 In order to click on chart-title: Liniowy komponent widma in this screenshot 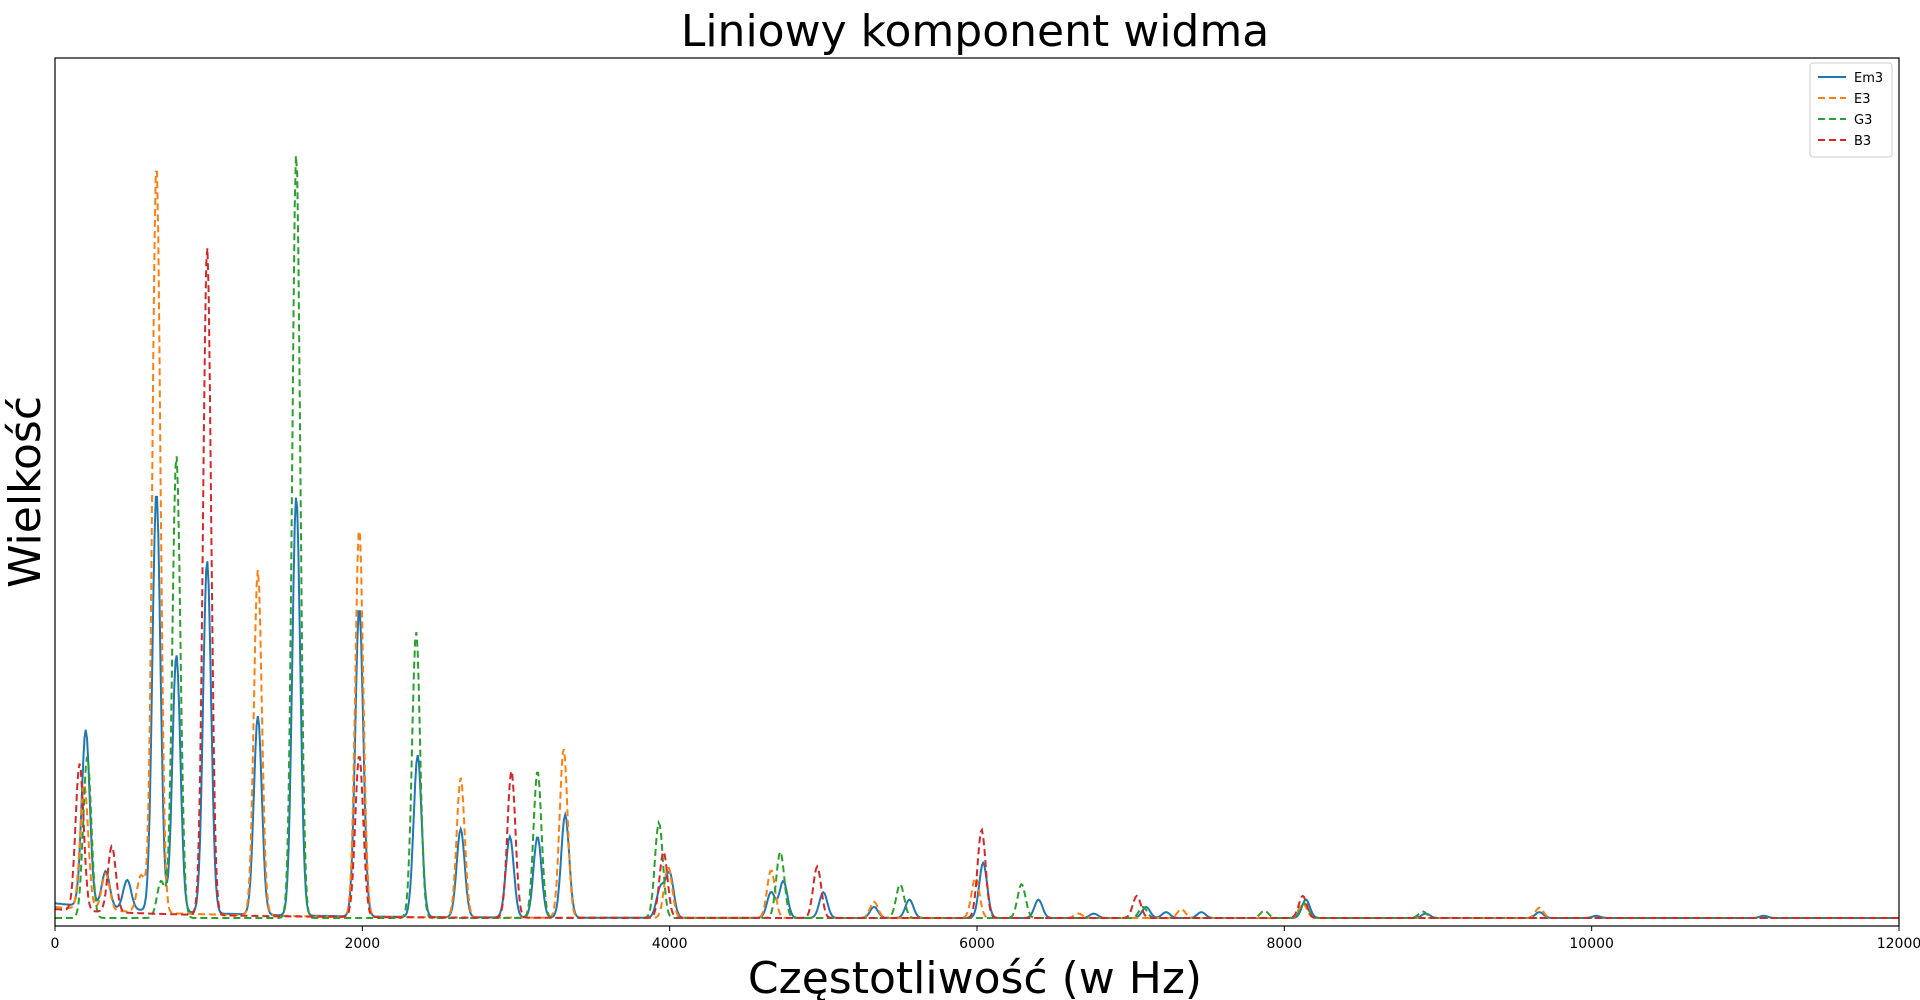, I will do `click(975, 31)`.